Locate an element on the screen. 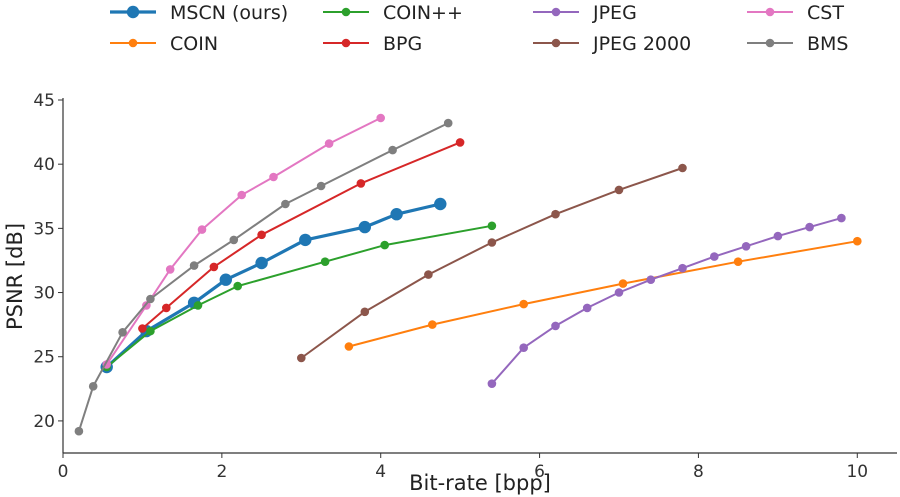 The height and width of the screenshot is (497, 900). y-tick-label: 30 is located at coordinates (44, 294).